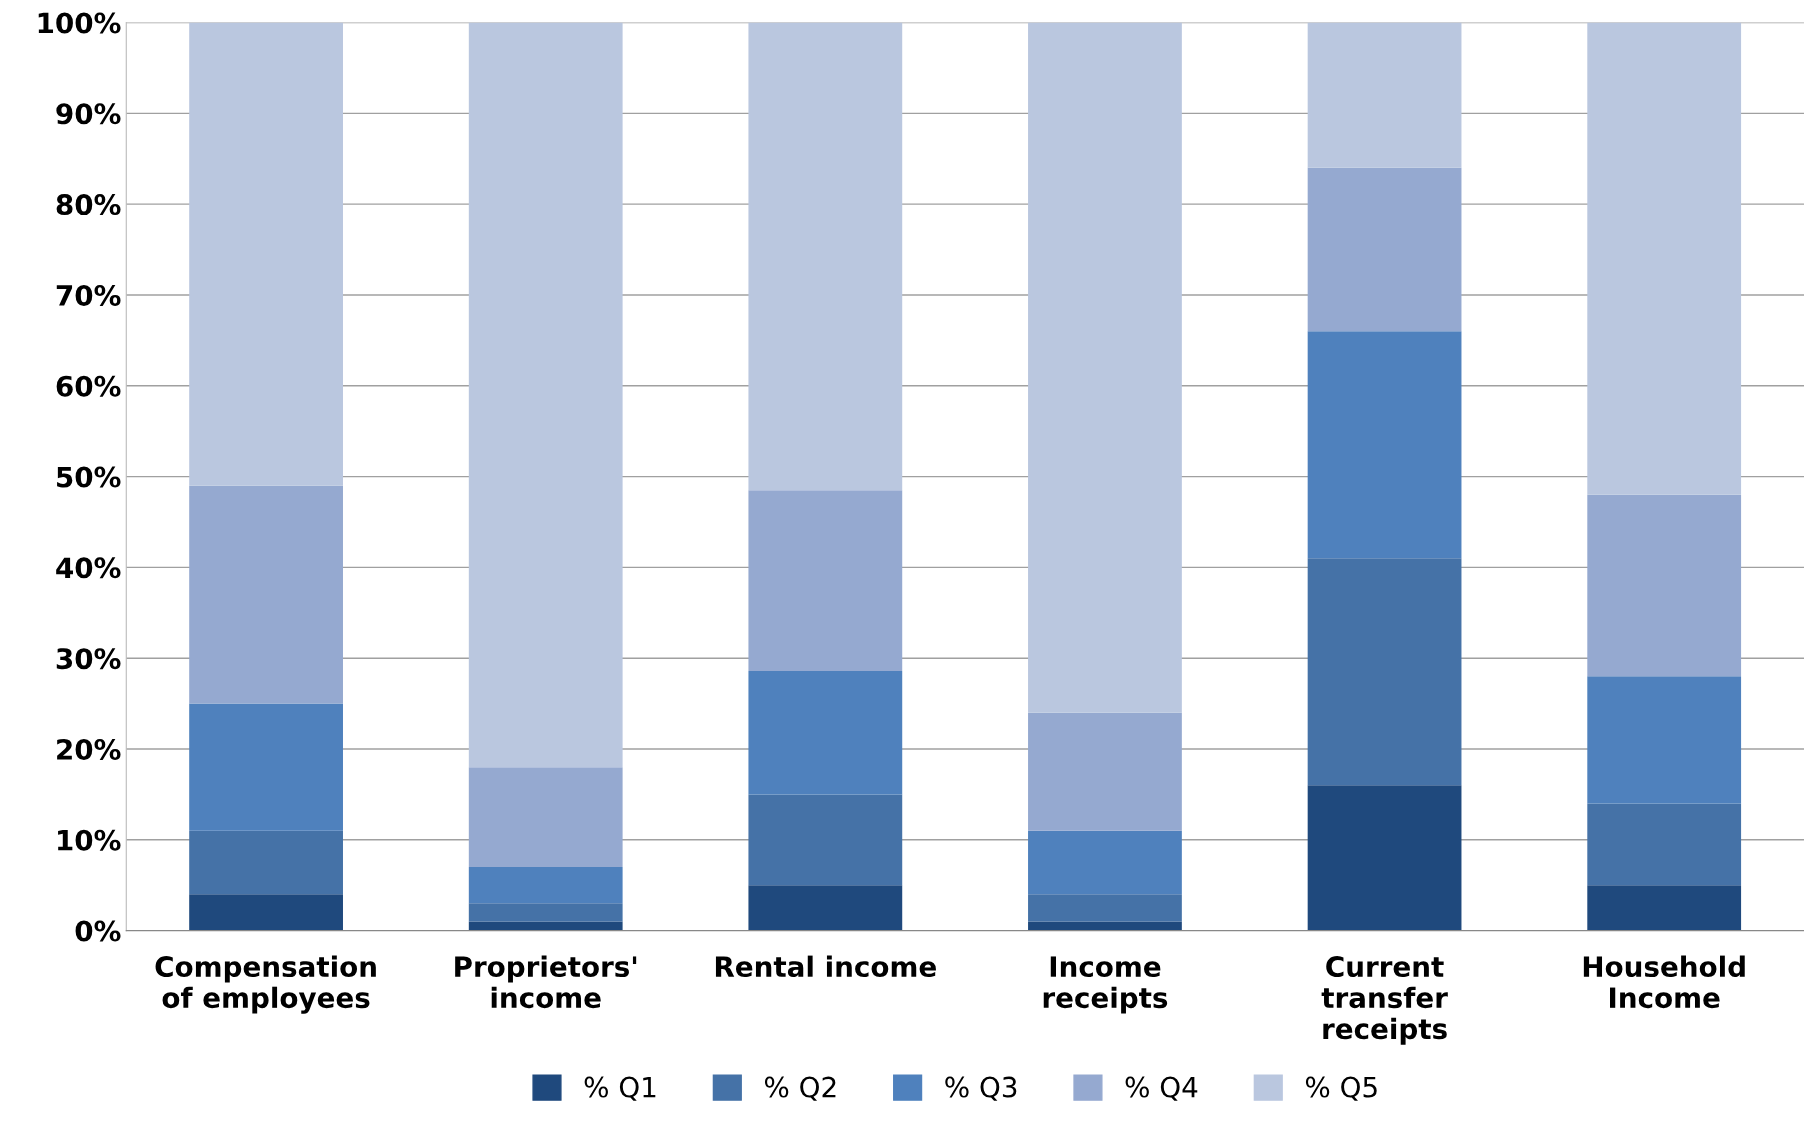 This screenshot has width=1804, height=1128. Describe the element at coordinates (825, 966) in the screenshot. I see `x-tick-label: Rental income` at that location.